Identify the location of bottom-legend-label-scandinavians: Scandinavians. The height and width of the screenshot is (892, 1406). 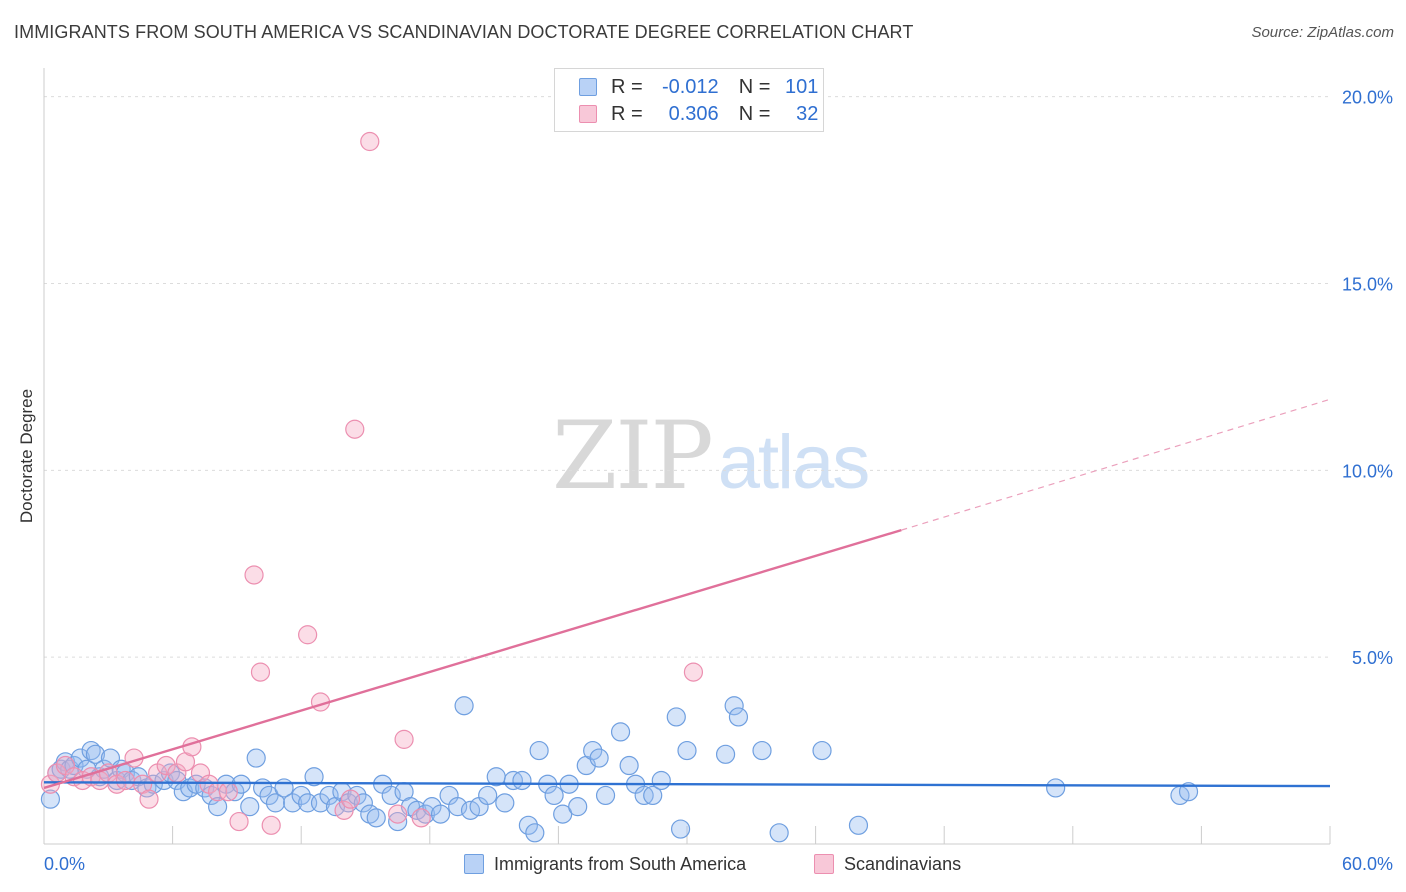
(903, 863).